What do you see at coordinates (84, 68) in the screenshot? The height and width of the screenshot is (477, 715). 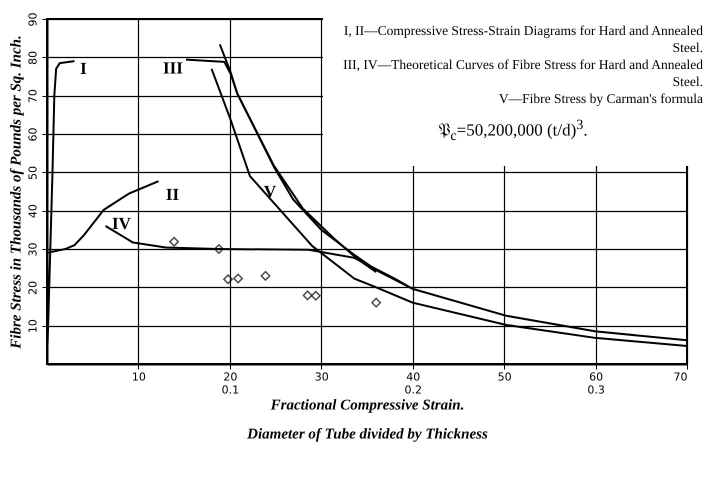 I see `series-label: I` at bounding box center [84, 68].